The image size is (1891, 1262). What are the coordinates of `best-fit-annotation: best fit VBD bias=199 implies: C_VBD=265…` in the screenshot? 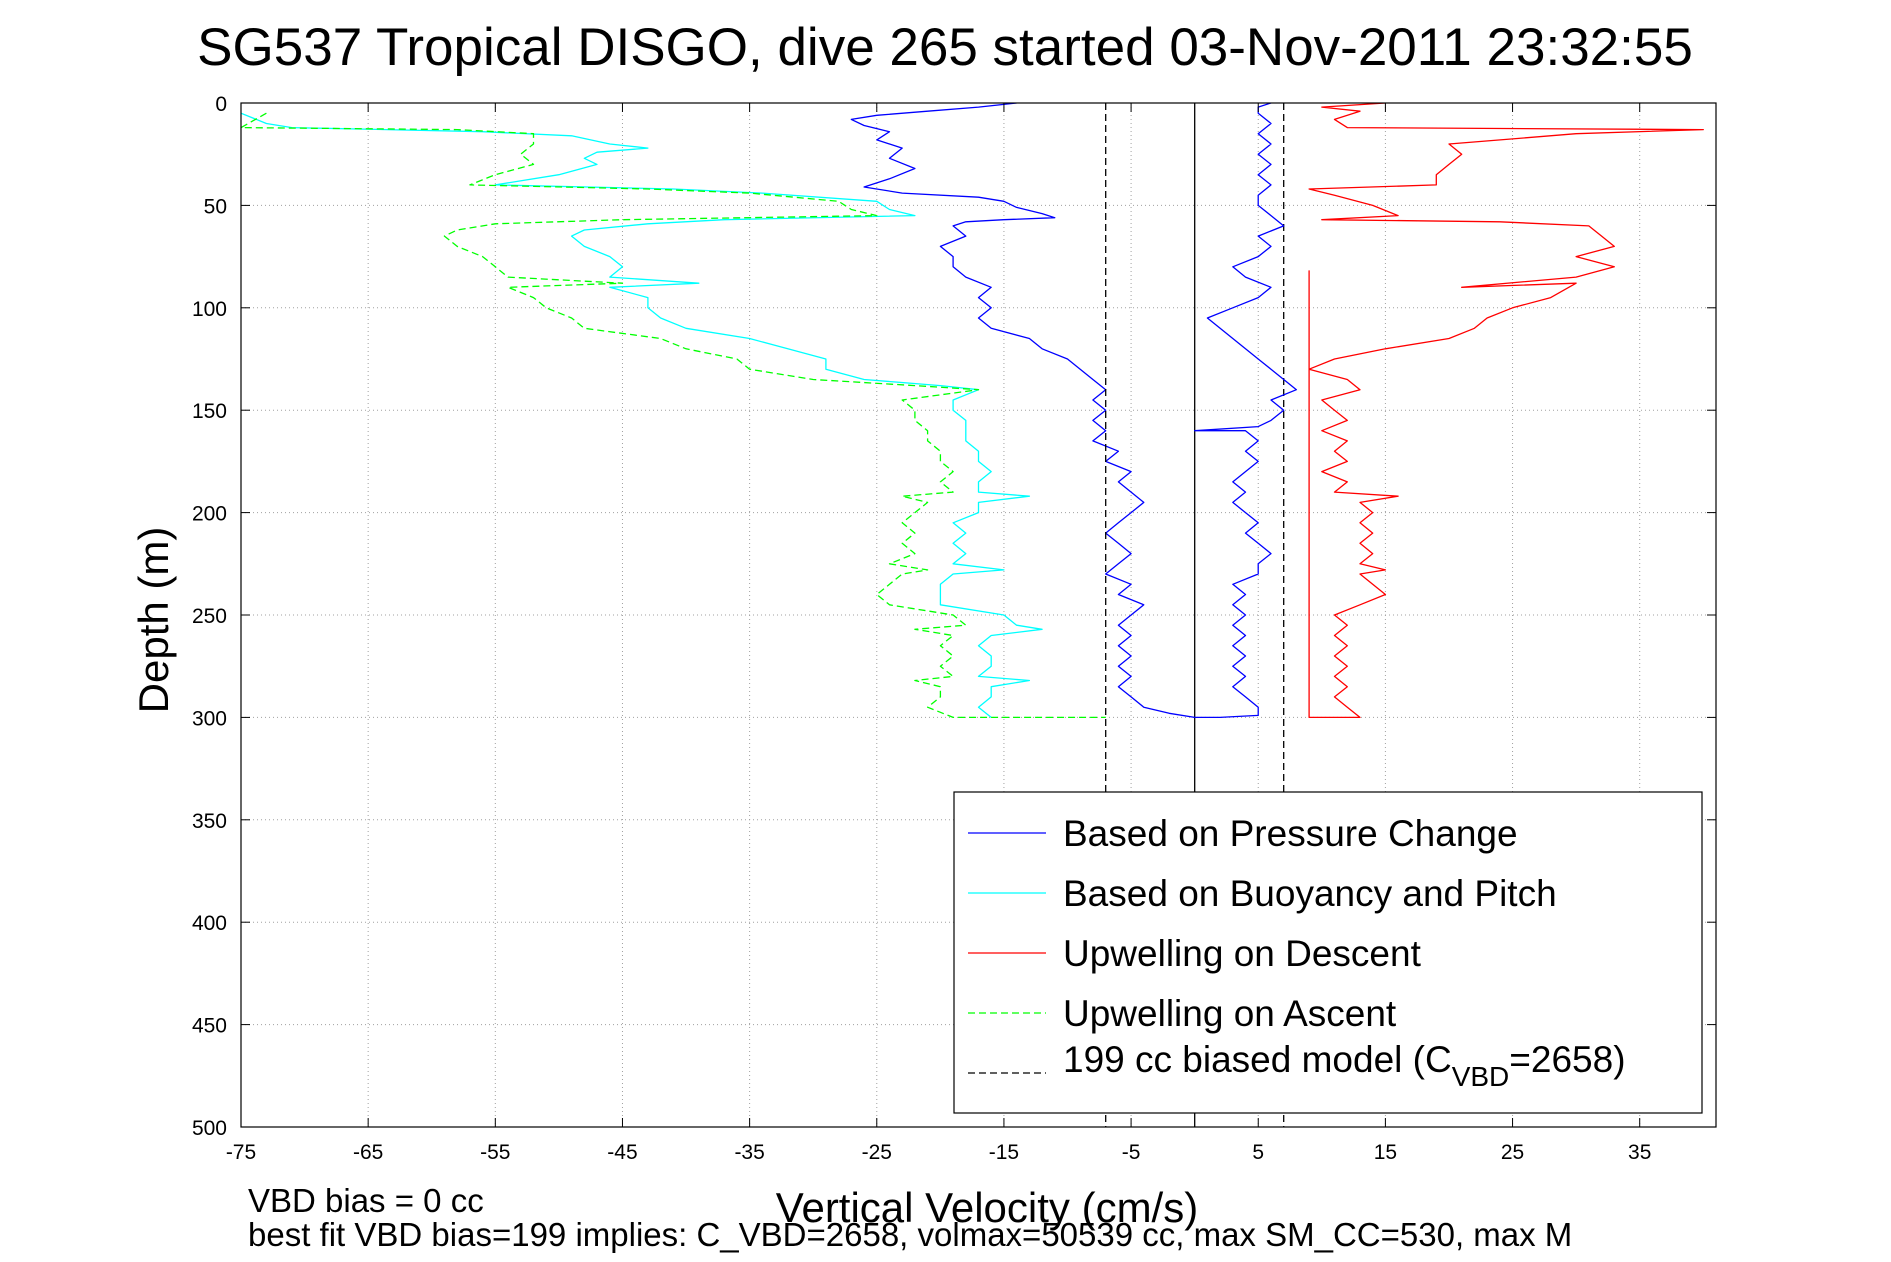 It's located at (910, 1234).